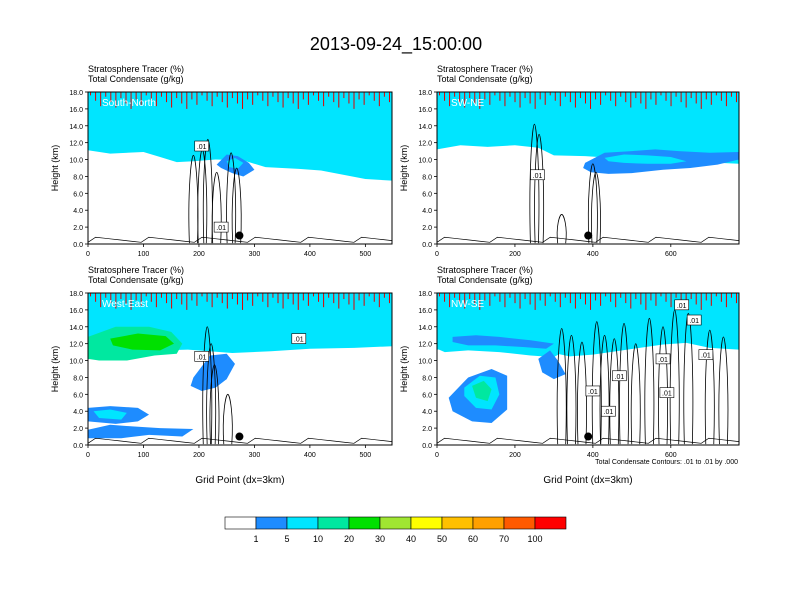  Describe the element at coordinates (467, 304) in the screenshot. I see `panel-label: NW-SE` at that location.